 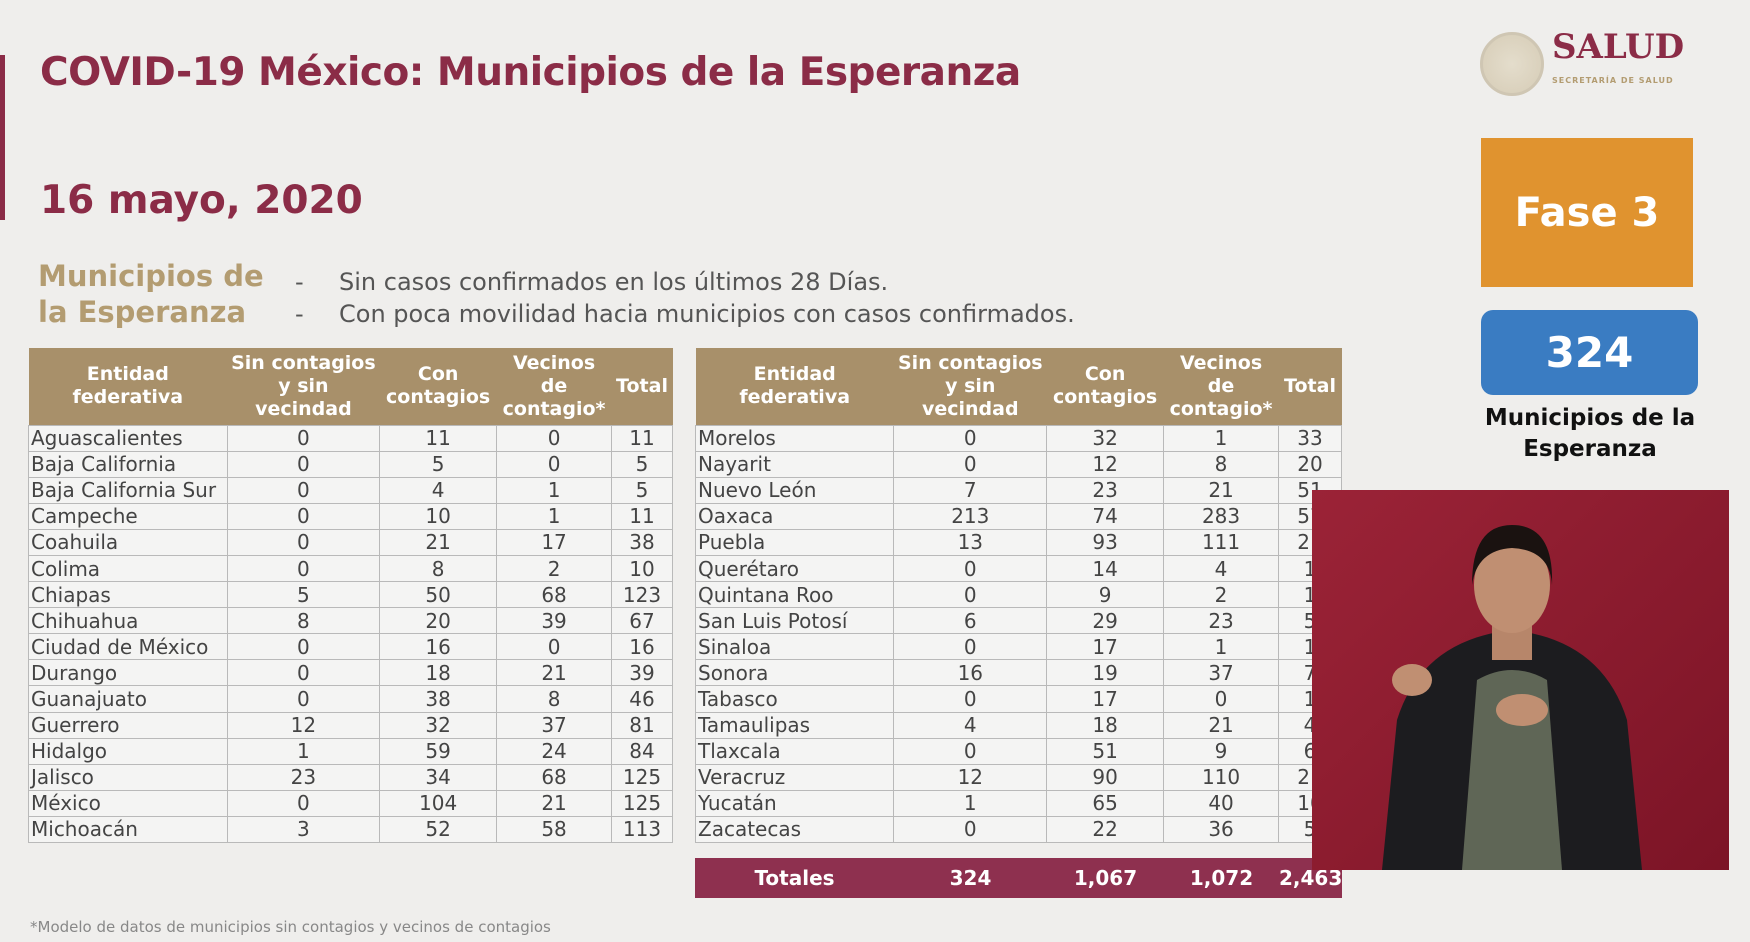 What do you see at coordinates (794, 542) in the screenshot?
I see `cell-entidad: Puebla` at bounding box center [794, 542].